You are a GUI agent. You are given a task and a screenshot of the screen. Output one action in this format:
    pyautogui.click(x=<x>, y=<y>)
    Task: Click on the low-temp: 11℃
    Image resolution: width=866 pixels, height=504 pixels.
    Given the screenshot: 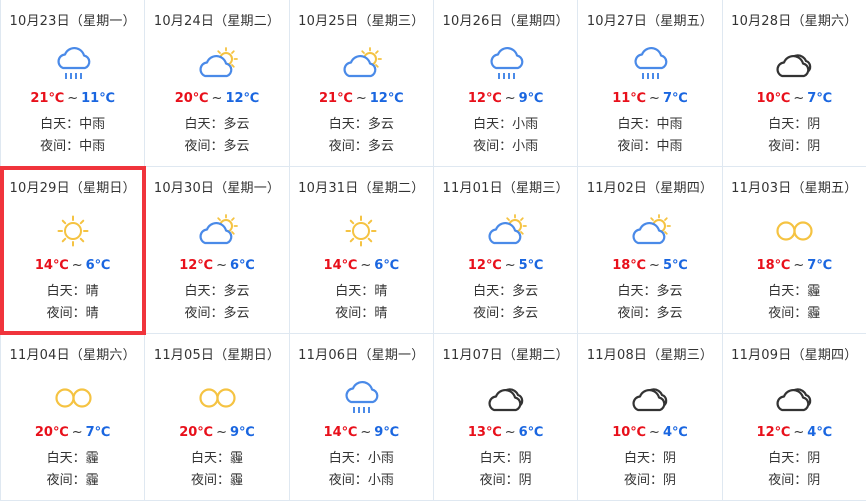 What is the action you would take?
    pyautogui.click(x=98, y=98)
    